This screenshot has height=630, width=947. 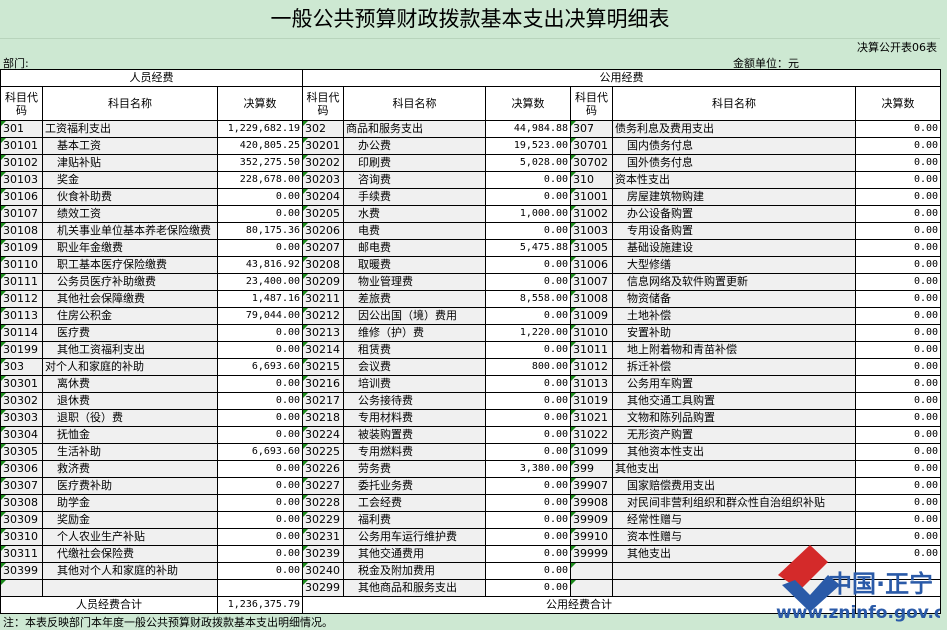 What do you see at coordinates (592, 554) in the screenshot?
I see `cell-code: 39999` at bounding box center [592, 554].